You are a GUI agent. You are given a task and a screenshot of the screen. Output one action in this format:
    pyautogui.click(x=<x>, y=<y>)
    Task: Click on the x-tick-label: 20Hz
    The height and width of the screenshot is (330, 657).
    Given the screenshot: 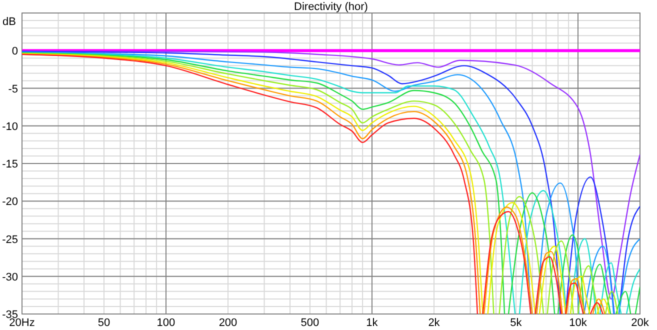 What is the action you would take?
    pyautogui.click(x=22, y=323)
    